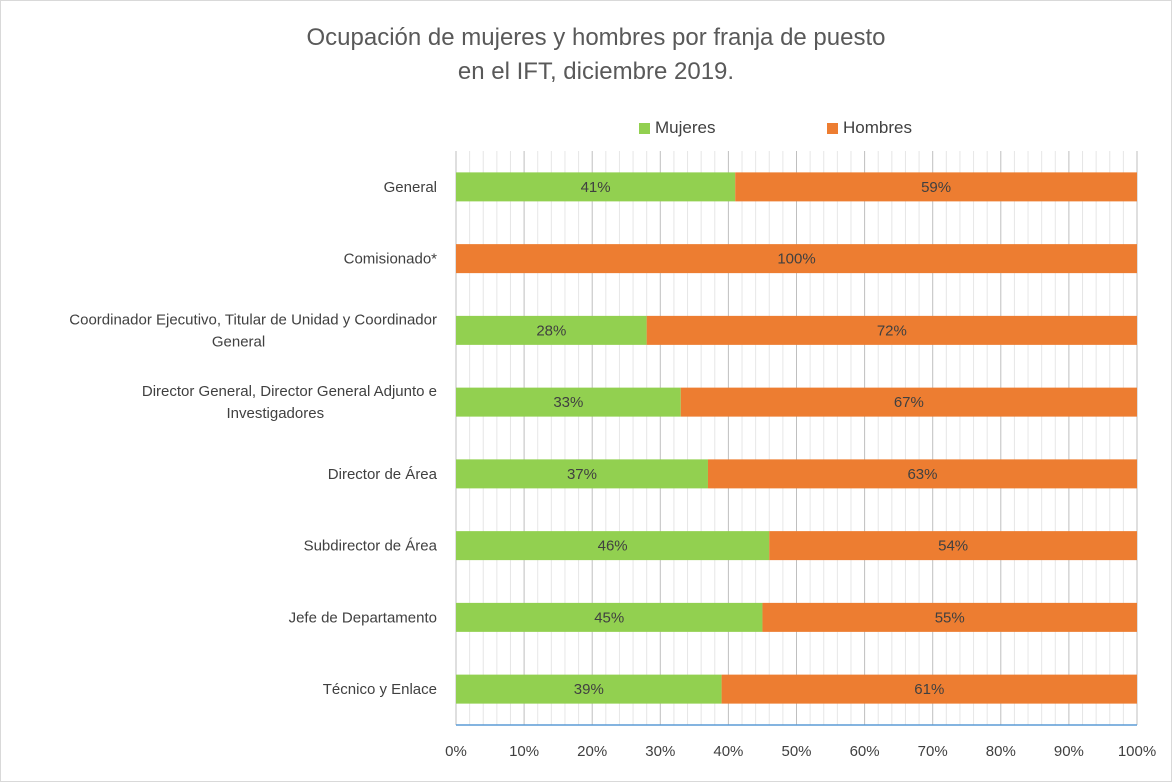 The width and height of the screenshot is (1172, 782). I want to click on x-tick-label: 100%, so click(1137, 751).